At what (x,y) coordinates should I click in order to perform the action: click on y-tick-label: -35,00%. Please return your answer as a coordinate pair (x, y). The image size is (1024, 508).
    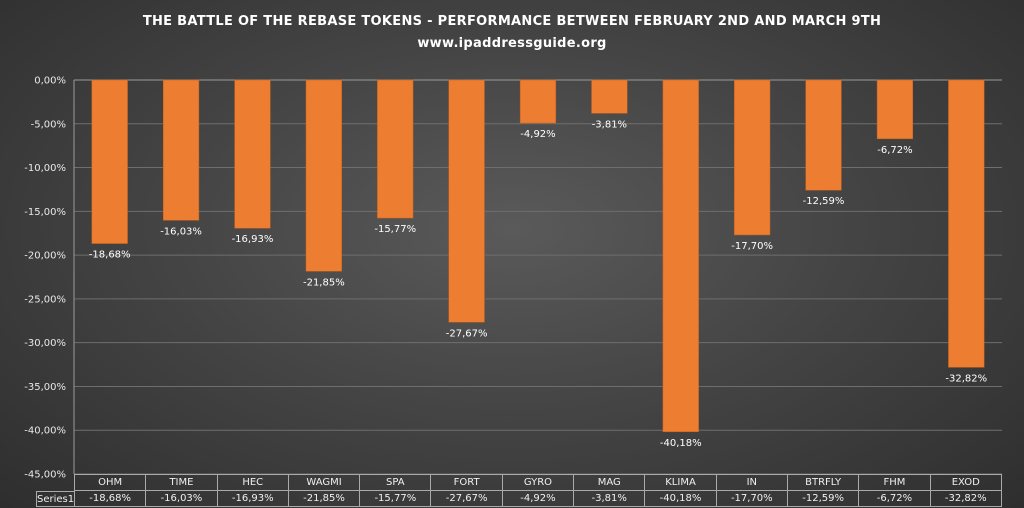
    Looking at the image, I should click on (45, 387).